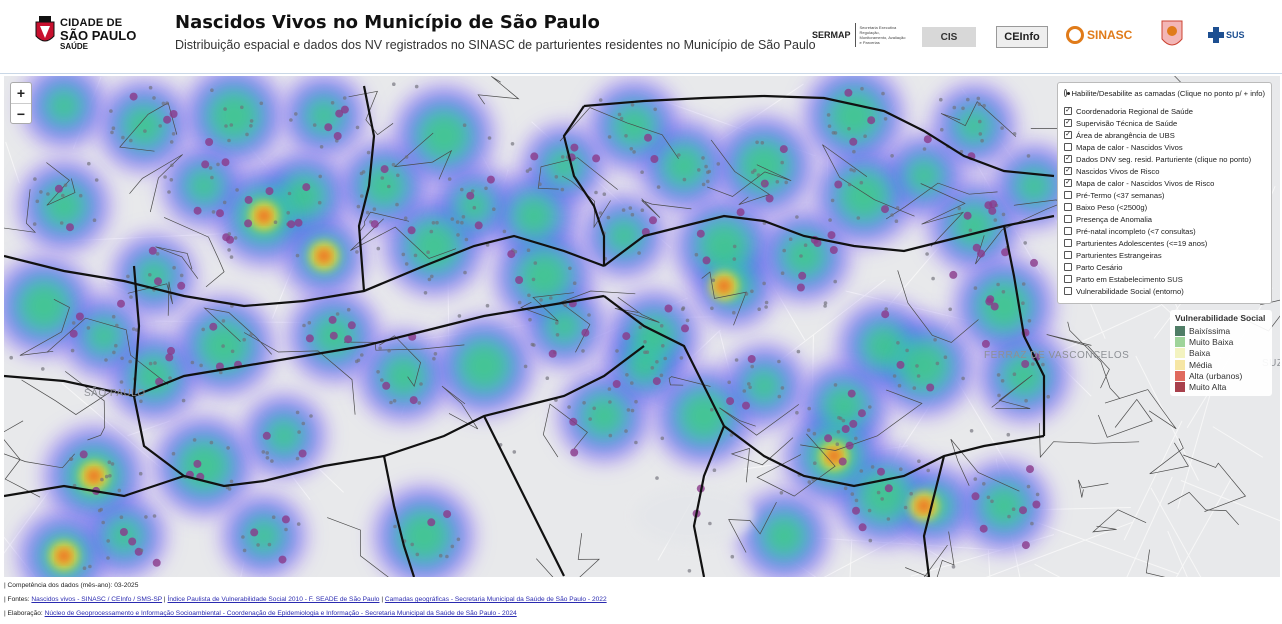 This screenshot has height=624, width=1282. I want to click on layer-item: Parto em Estabelecimento SUS, so click(1164, 279).